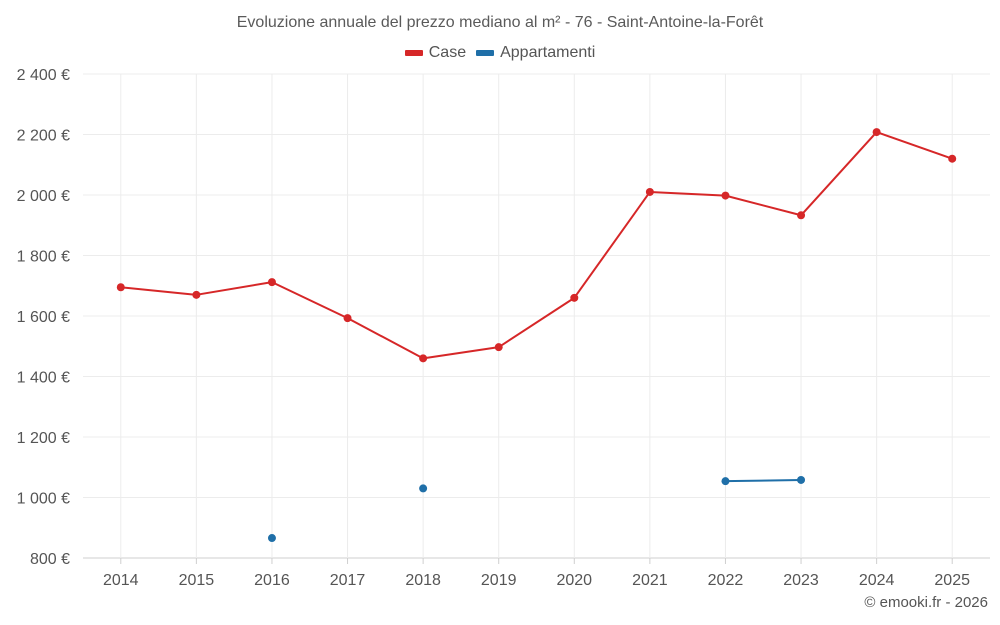 This screenshot has height=625, width=1000. What do you see at coordinates (423, 580) in the screenshot?
I see `x-tick-label: 2018` at bounding box center [423, 580].